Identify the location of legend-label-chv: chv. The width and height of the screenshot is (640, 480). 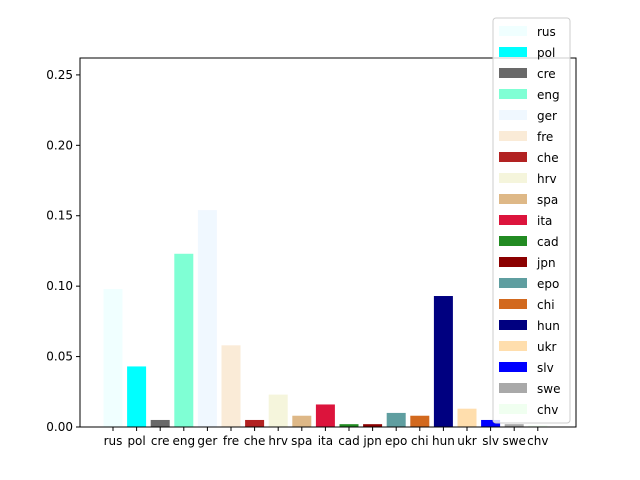
(547, 410).